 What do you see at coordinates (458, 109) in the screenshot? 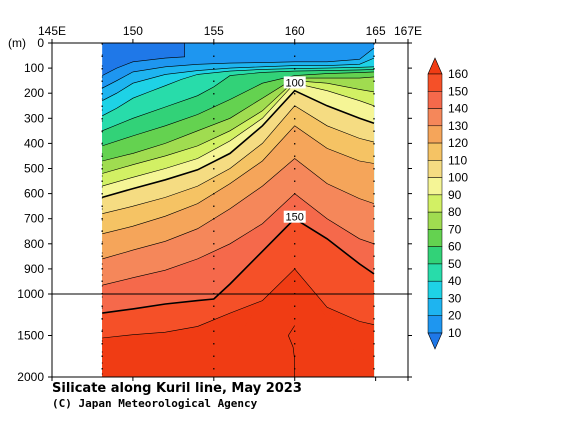
I see `colorbar-label: 140` at bounding box center [458, 109].